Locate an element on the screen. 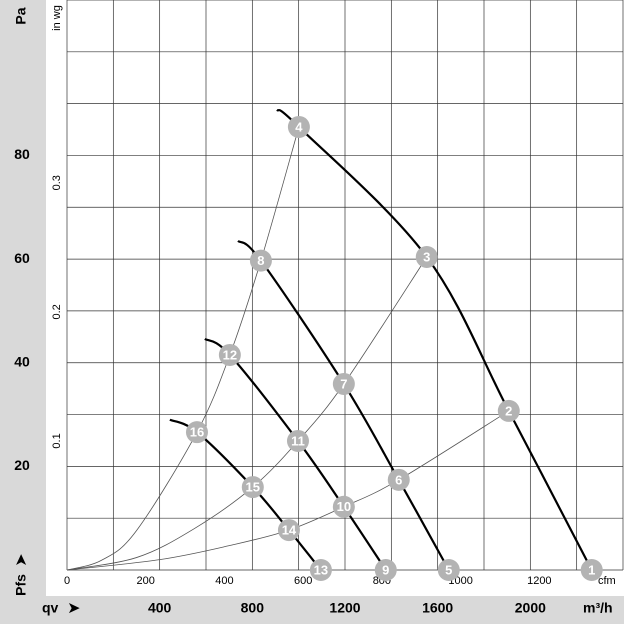 This screenshot has height=624, width=624. operating-point: 15 is located at coordinates (252, 487).